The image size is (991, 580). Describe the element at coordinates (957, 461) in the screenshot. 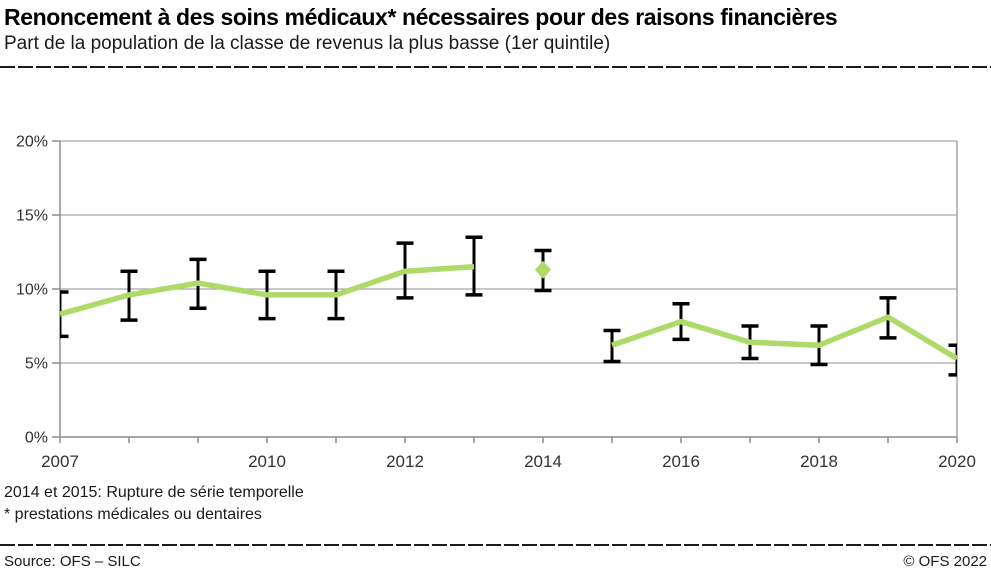

I see `x-tick-label: 2020` at that location.